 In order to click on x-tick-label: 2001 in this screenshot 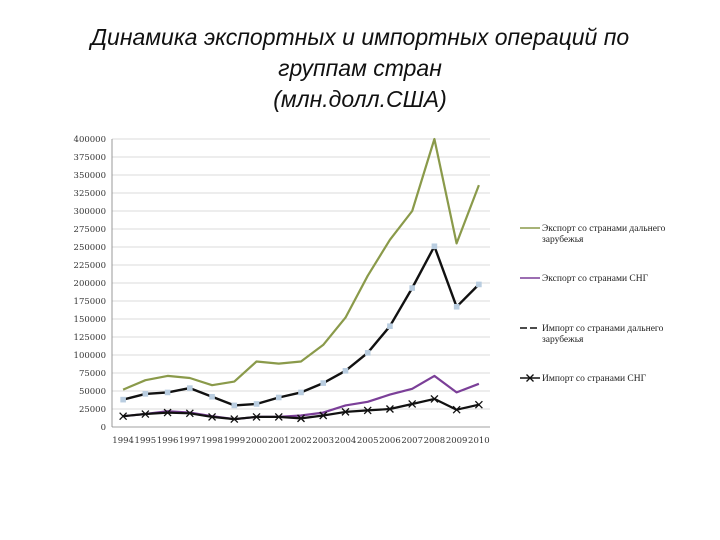, I will do `click(279, 441)`.